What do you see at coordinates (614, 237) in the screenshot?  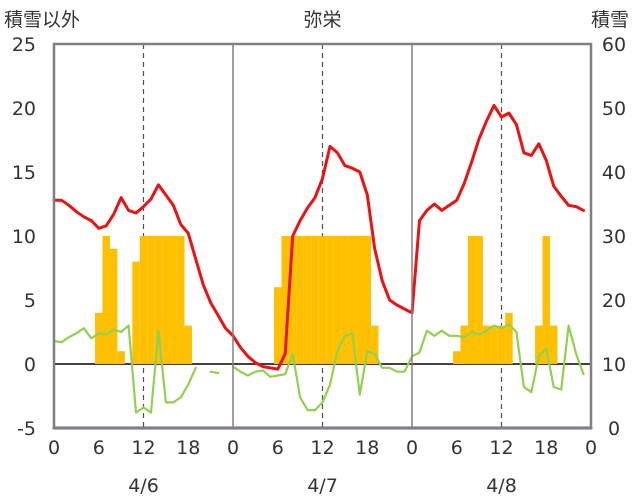 I see `right-tick-label: 30` at bounding box center [614, 237].